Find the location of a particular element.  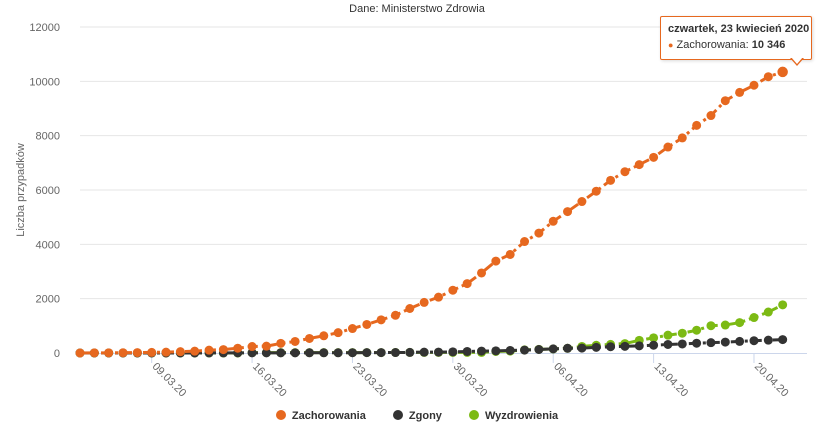

legend-label-zgony: Zgony is located at coordinates (425, 416).